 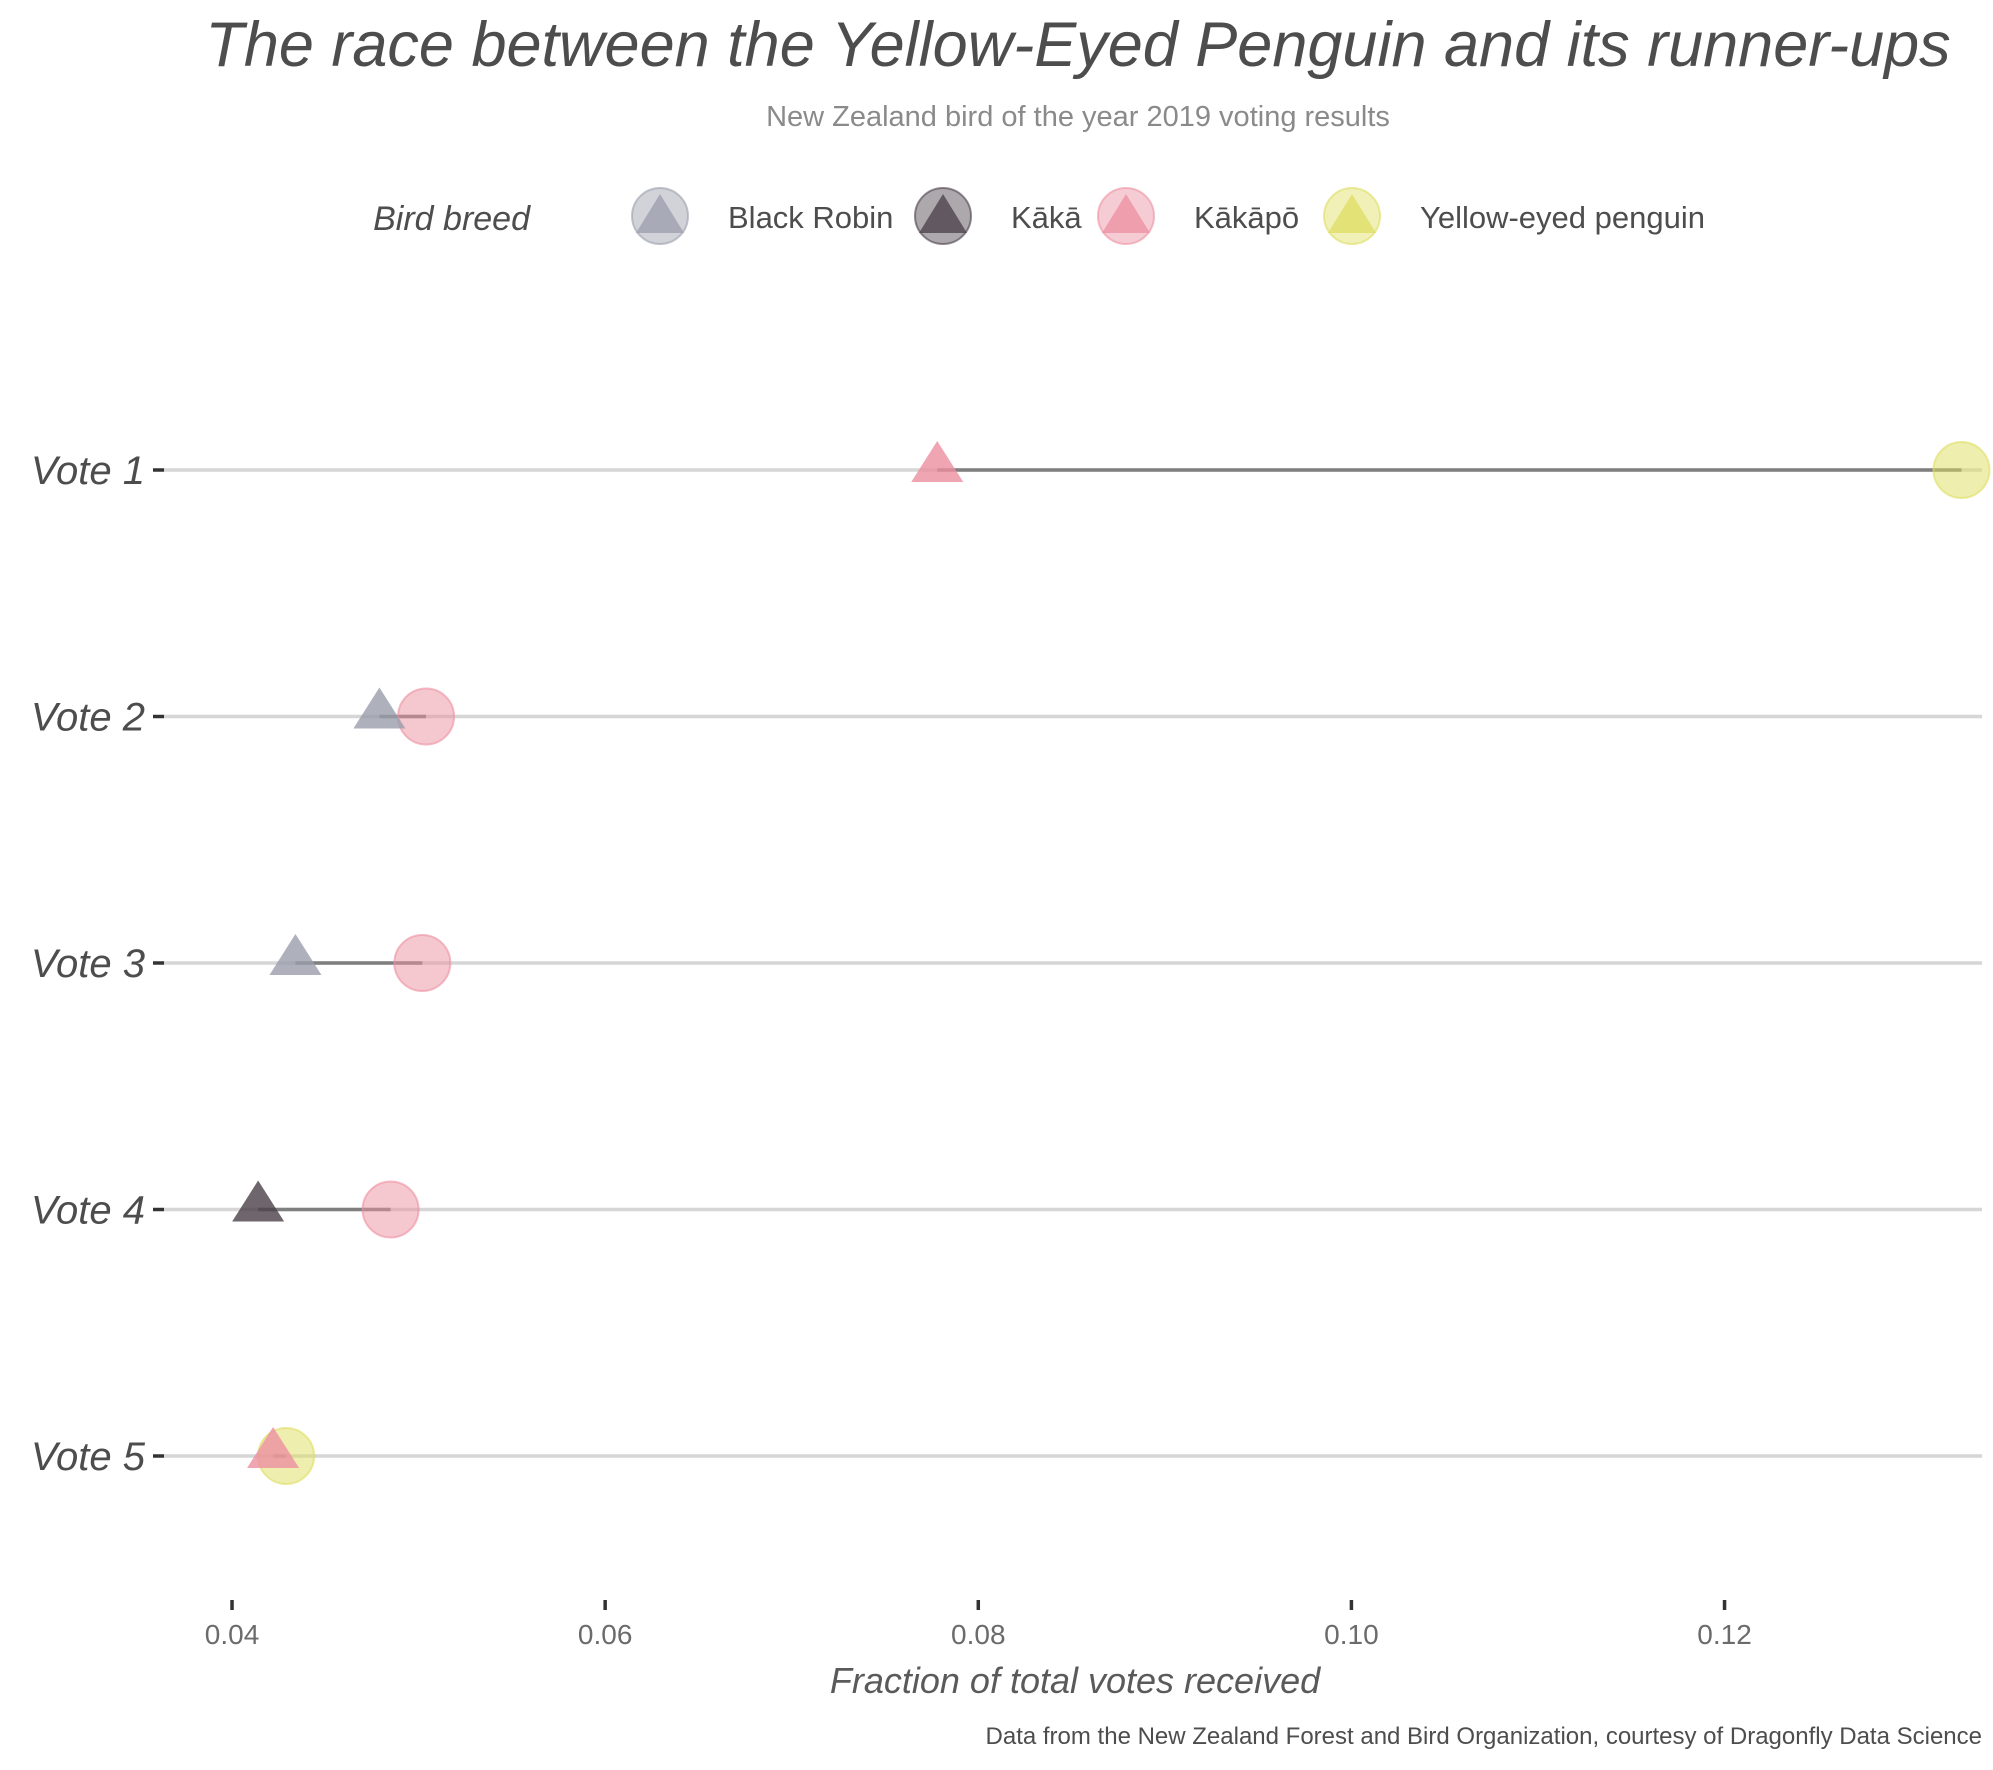 I want to click on x-tick-label-0-04: 0.04, so click(x=232, y=1634).